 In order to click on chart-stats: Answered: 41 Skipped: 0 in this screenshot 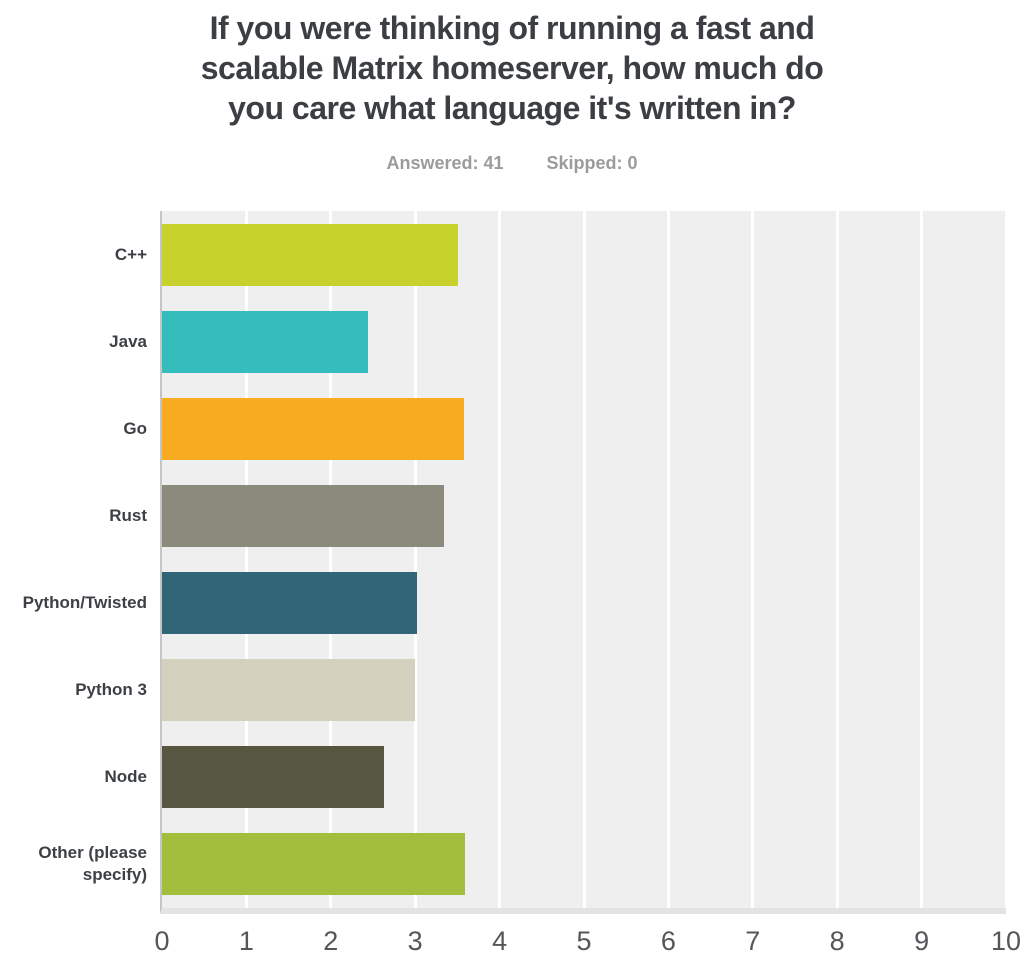, I will do `click(512, 163)`.